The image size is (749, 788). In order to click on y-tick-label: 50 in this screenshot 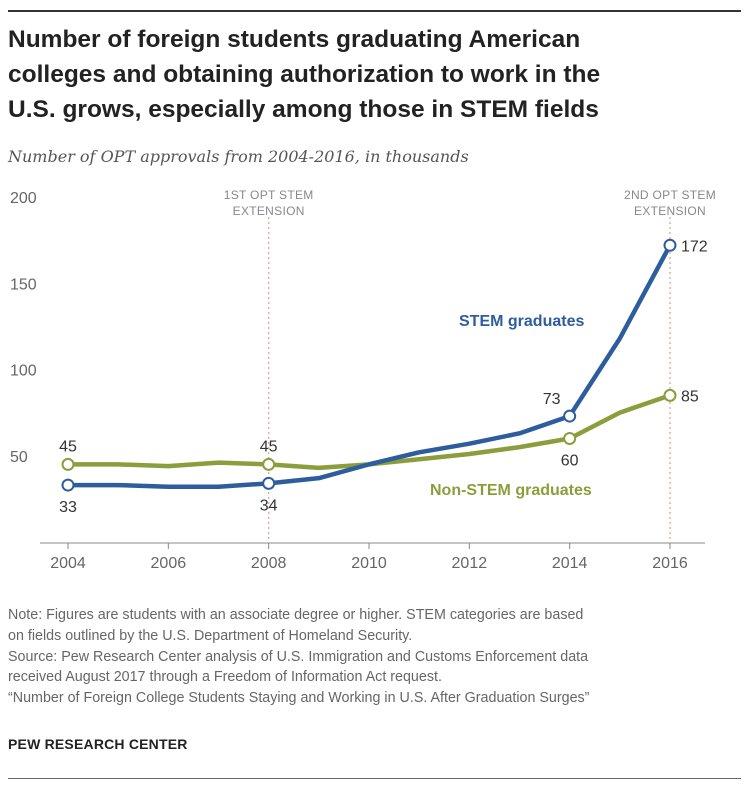, I will do `click(19, 457)`.